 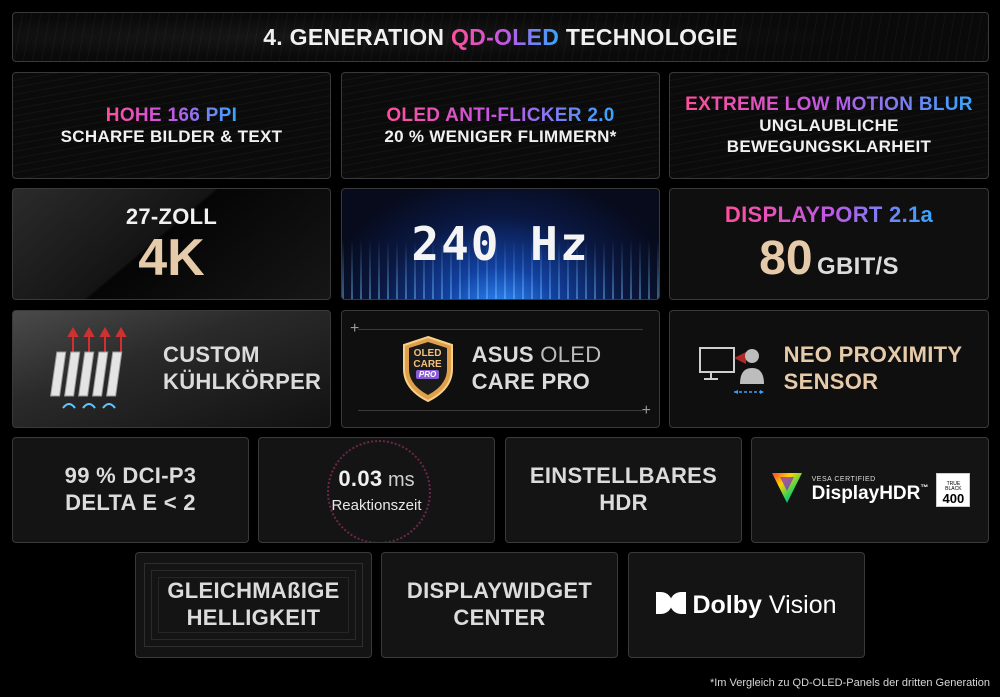 I want to click on refresh-rate: 240 Hz, so click(x=500, y=244).